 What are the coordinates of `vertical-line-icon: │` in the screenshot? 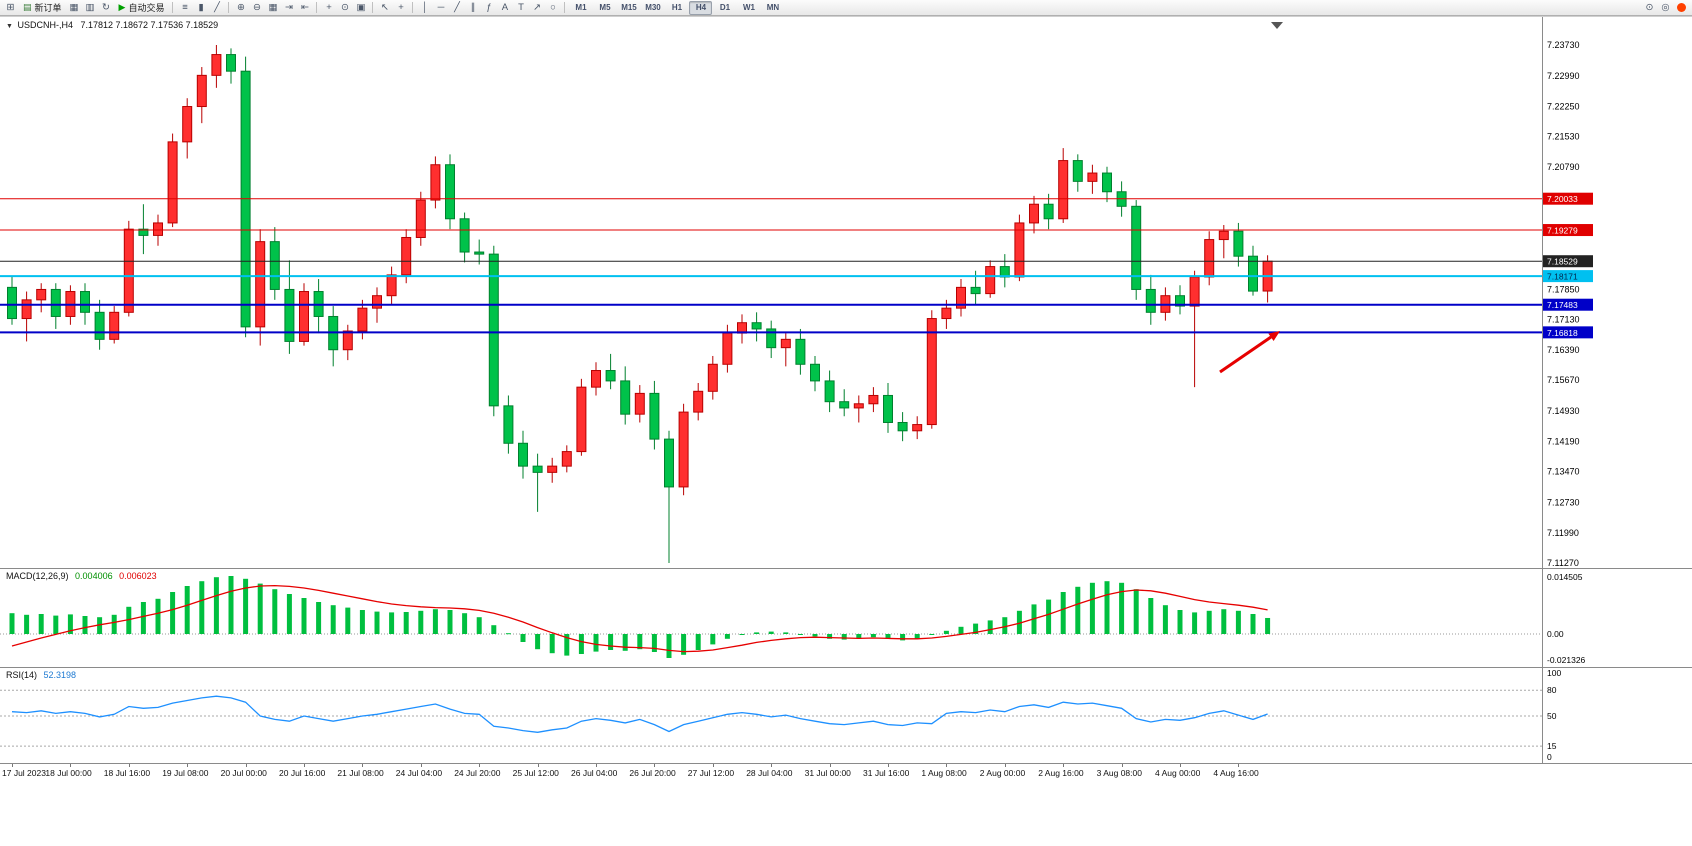 It's located at (425, 7).